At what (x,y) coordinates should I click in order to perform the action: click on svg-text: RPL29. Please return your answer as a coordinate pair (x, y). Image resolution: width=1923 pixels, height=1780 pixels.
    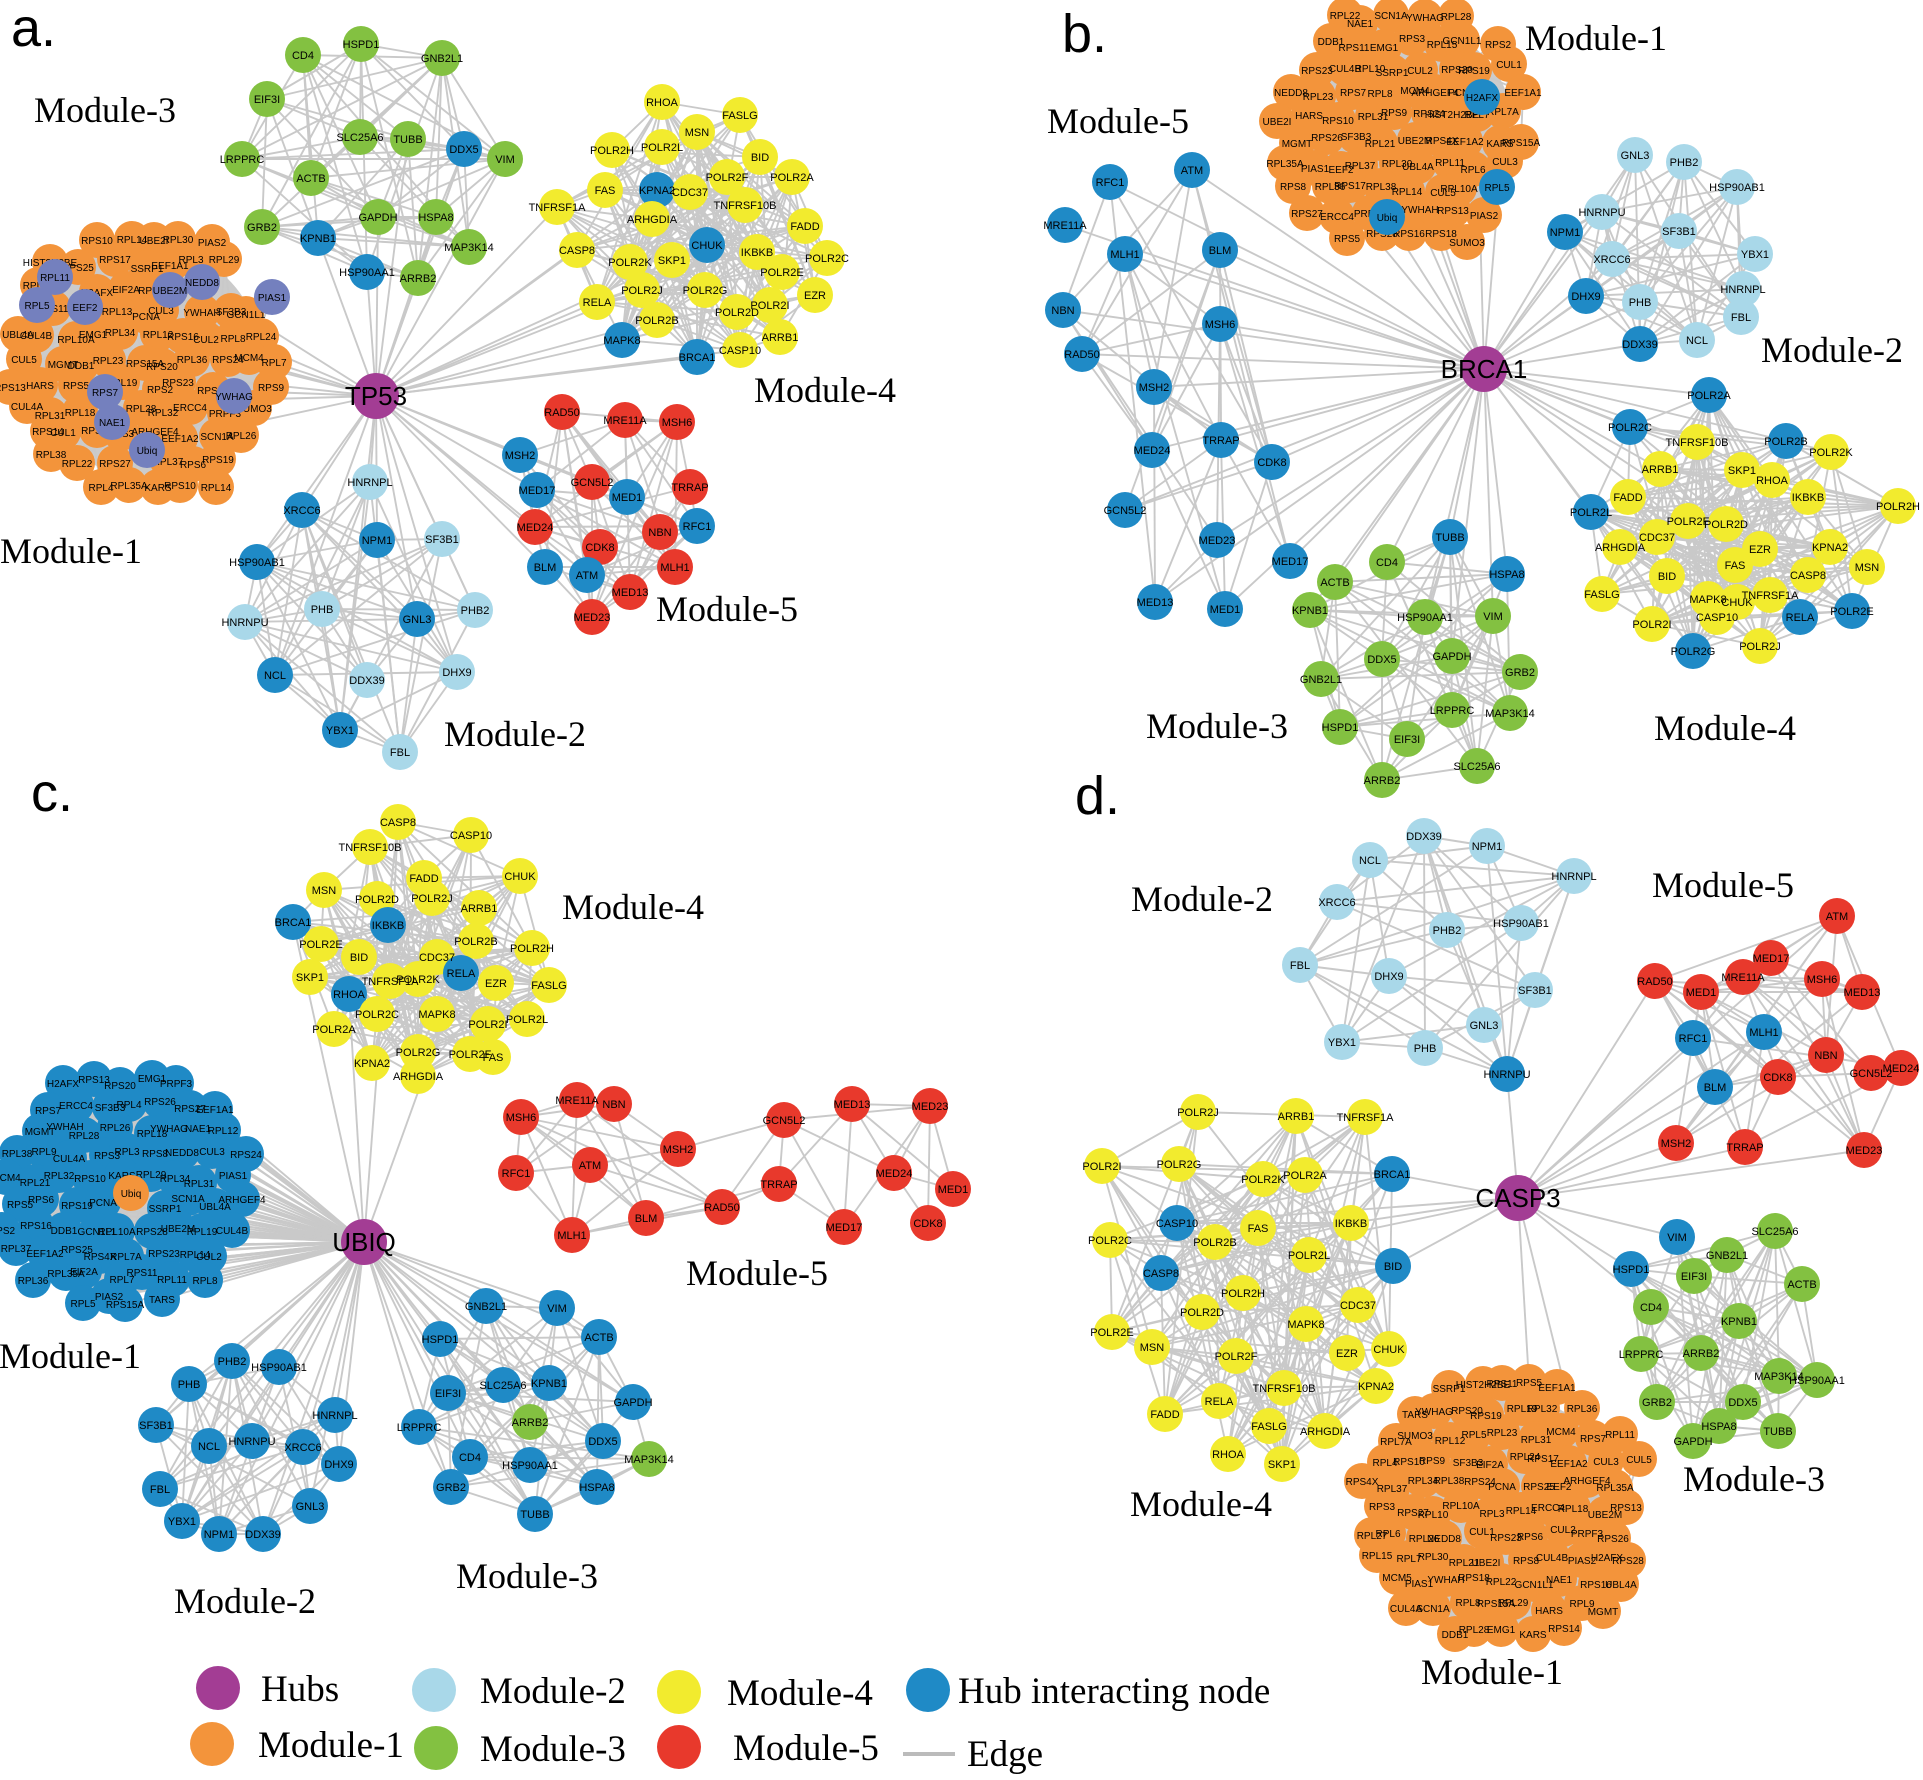
    Looking at the image, I should click on (151, 1175).